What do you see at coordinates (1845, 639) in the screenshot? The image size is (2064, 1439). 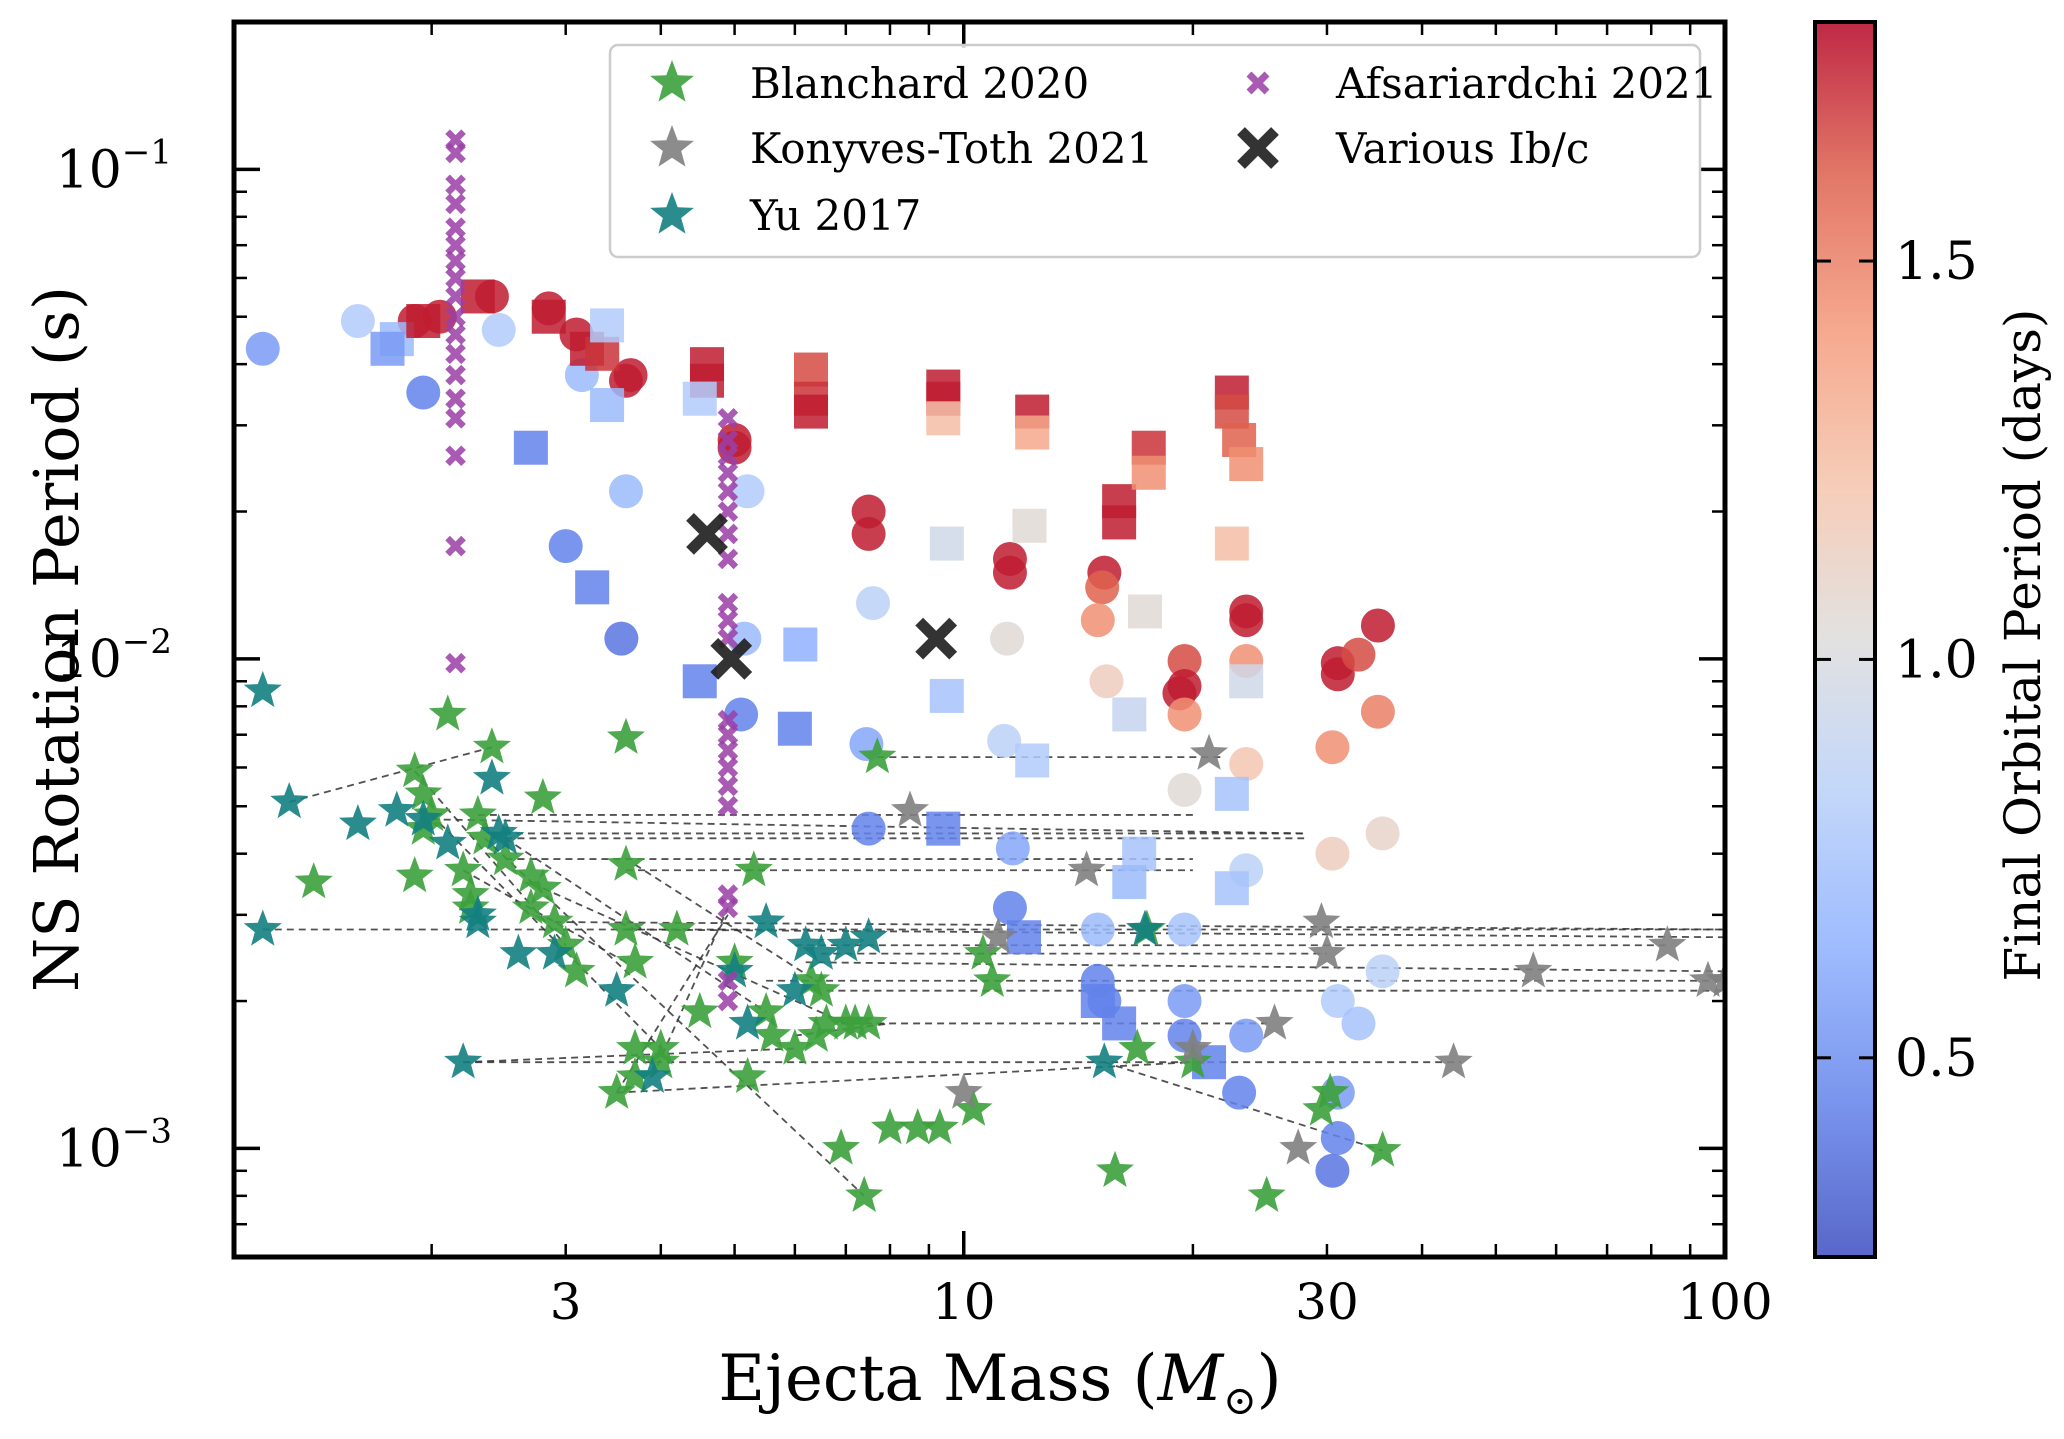 I see `colorbar-frame` at bounding box center [1845, 639].